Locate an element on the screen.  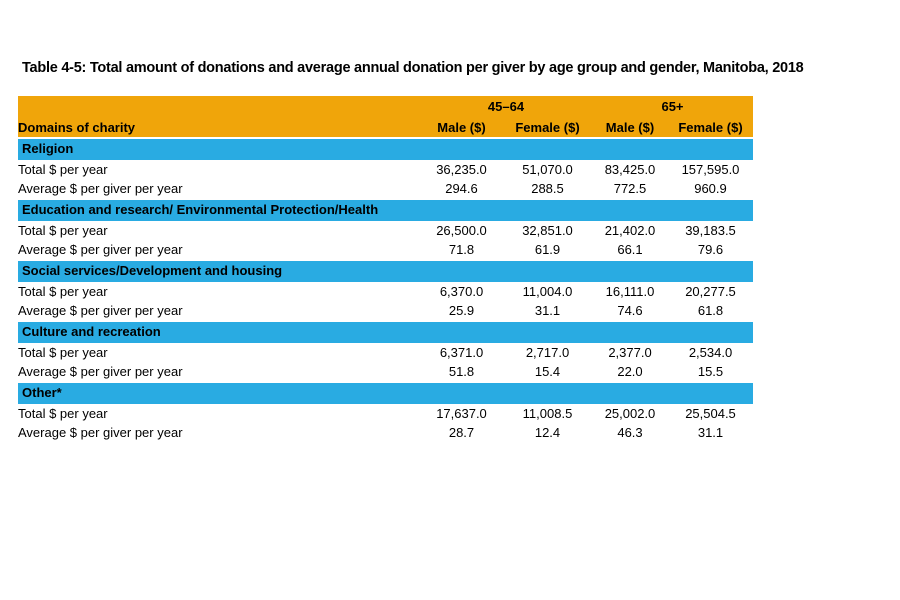
section-header-religion: Religion is located at coordinates (385, 148).